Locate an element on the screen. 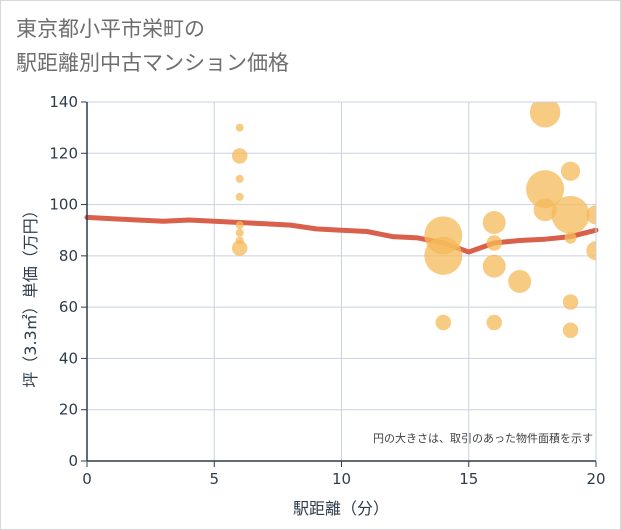 This screenshot has width=621, height=530. y-tick-label: 140 is located at coordinates (63, 102).